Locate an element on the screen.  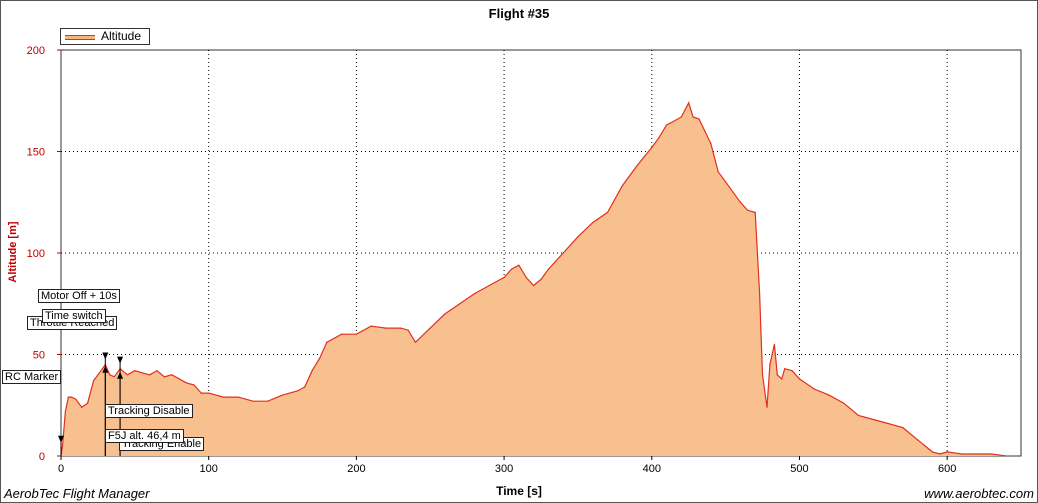
x-tick-label: 600 is located at coordinates (947, 469).